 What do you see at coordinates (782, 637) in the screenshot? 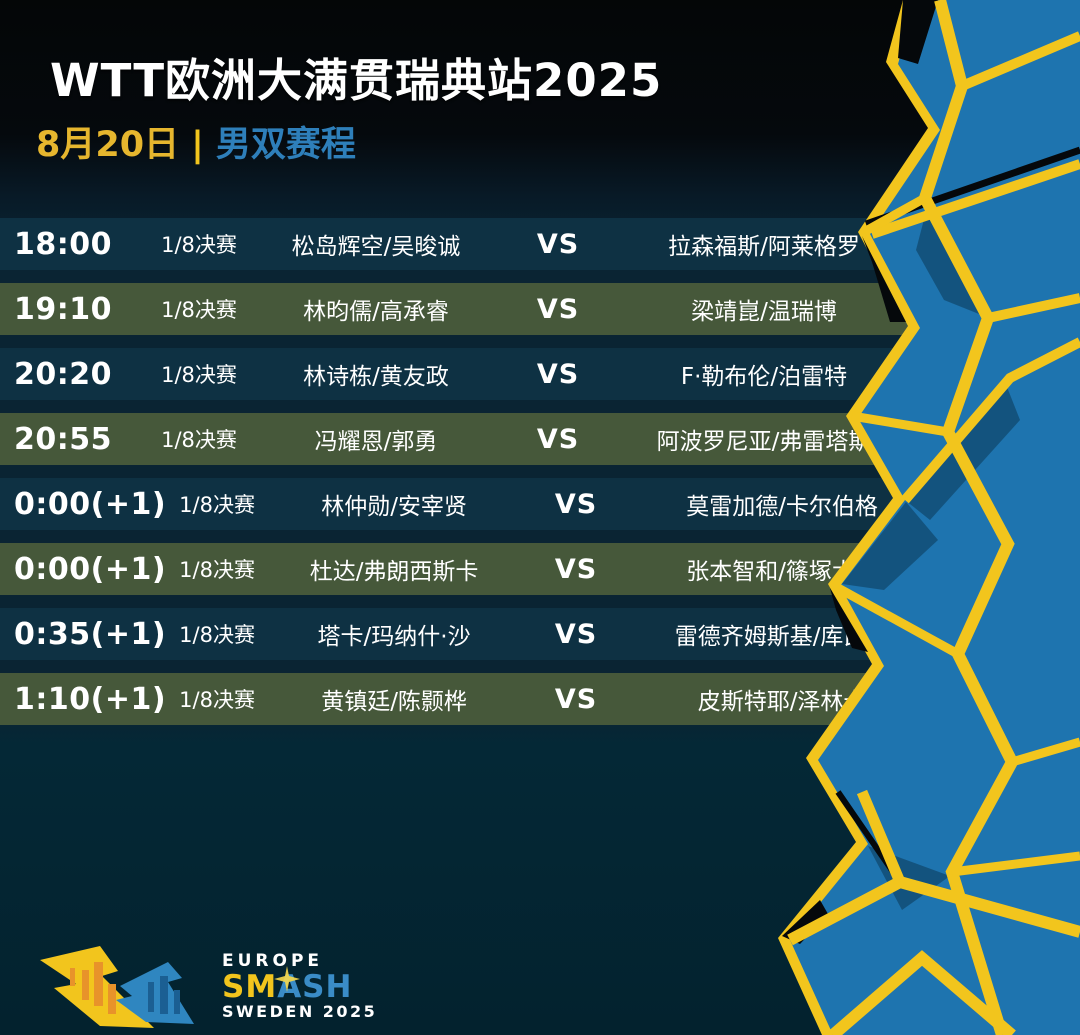
I see `match-pair-right: 雷德齐姆斯基/库比克` at bounding box center [782, 637].